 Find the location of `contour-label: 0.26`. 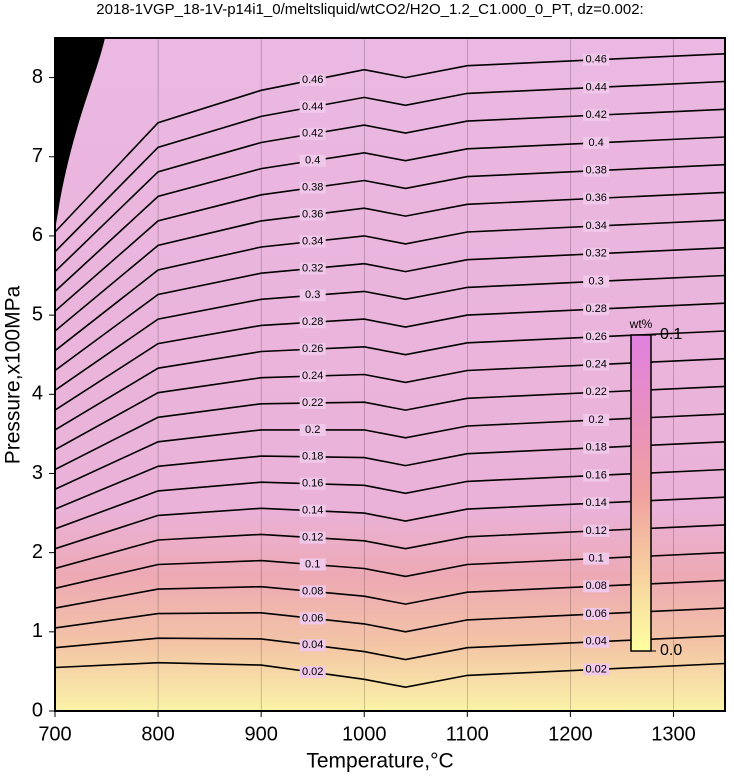

contour-label: 0.26 is located at coordinates (312, 349).